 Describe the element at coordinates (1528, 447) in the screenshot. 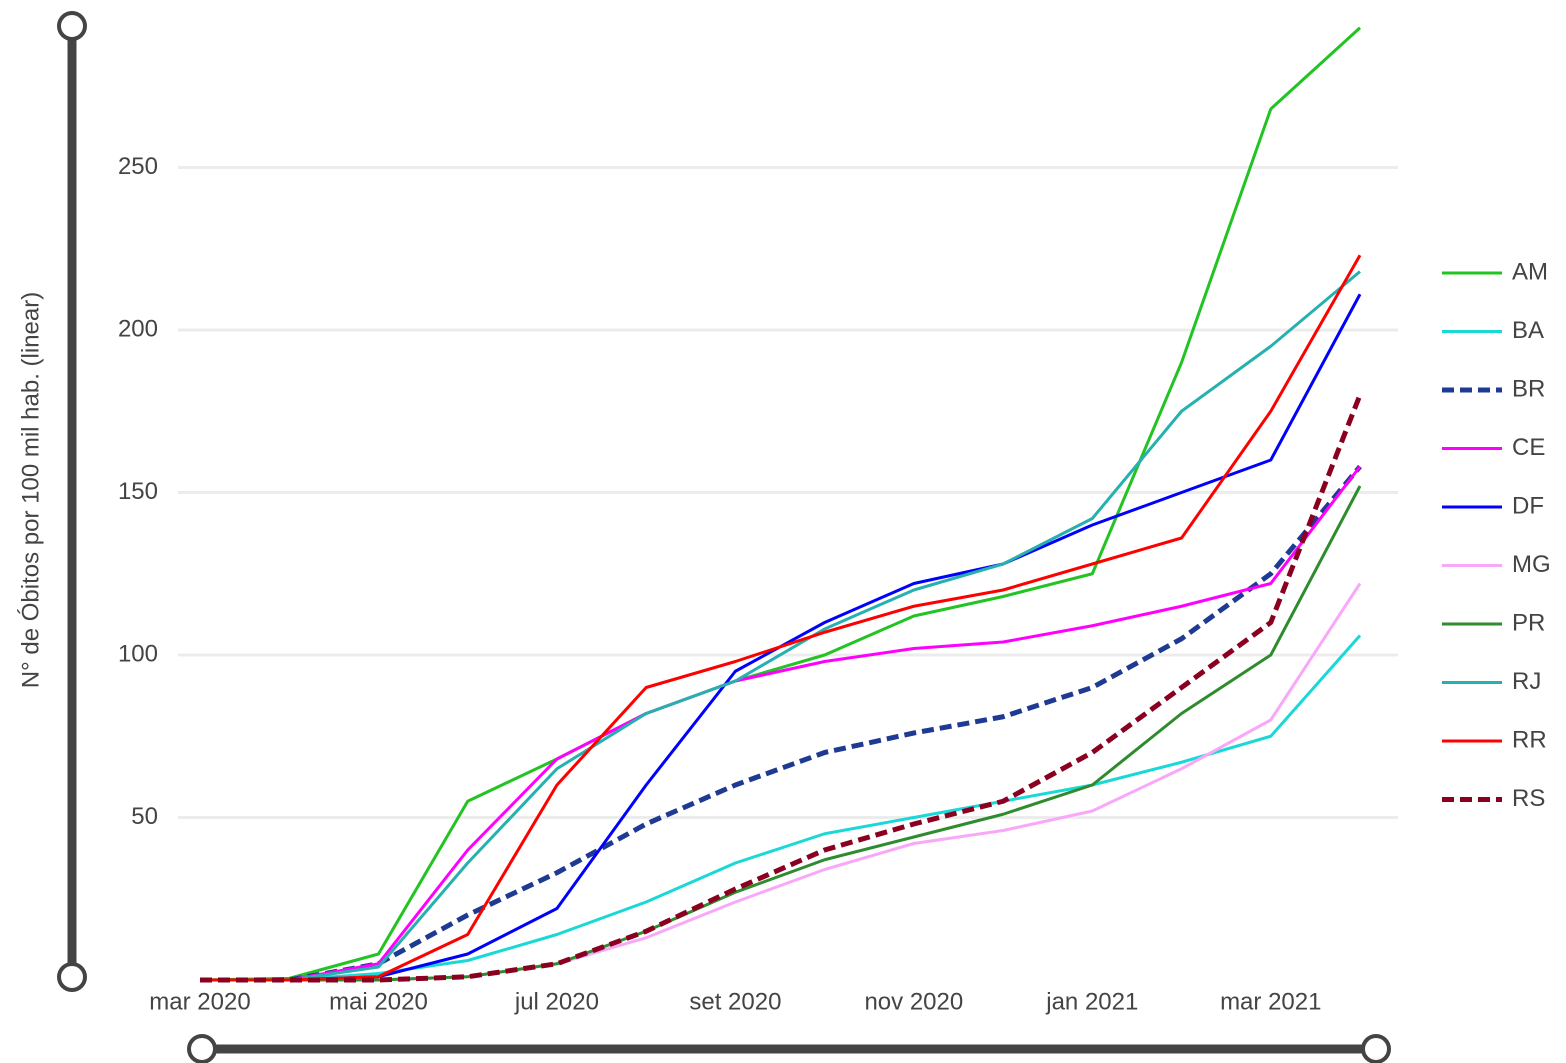

I see `legend-label: CE` at that location.